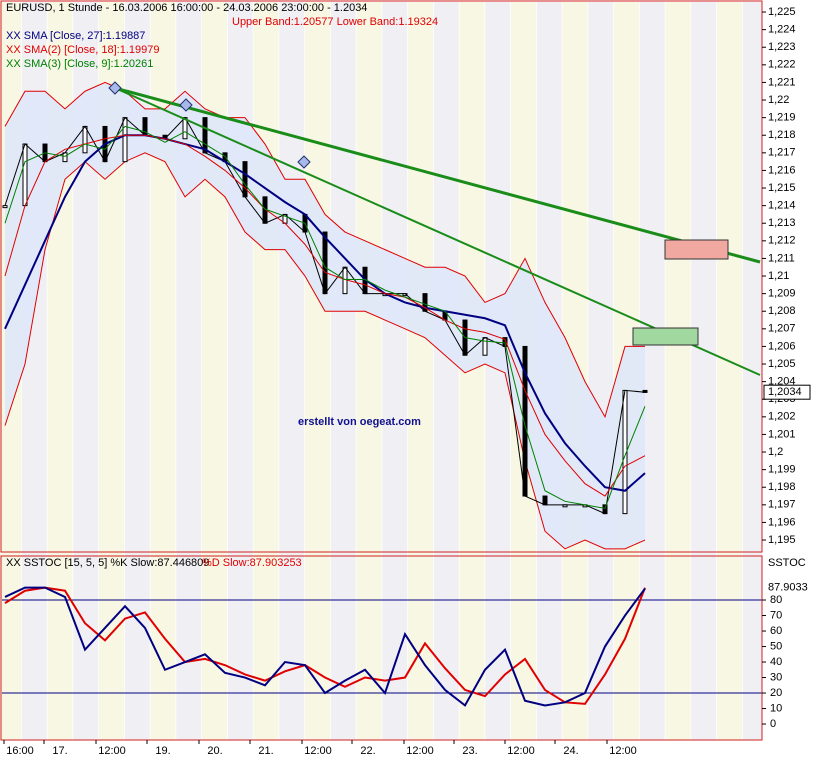 This screenshot has height=761, width=813. Describe the element at coordinates (782, 417) in the screenshot. I see `y-tick-label: 1,202` at that location.